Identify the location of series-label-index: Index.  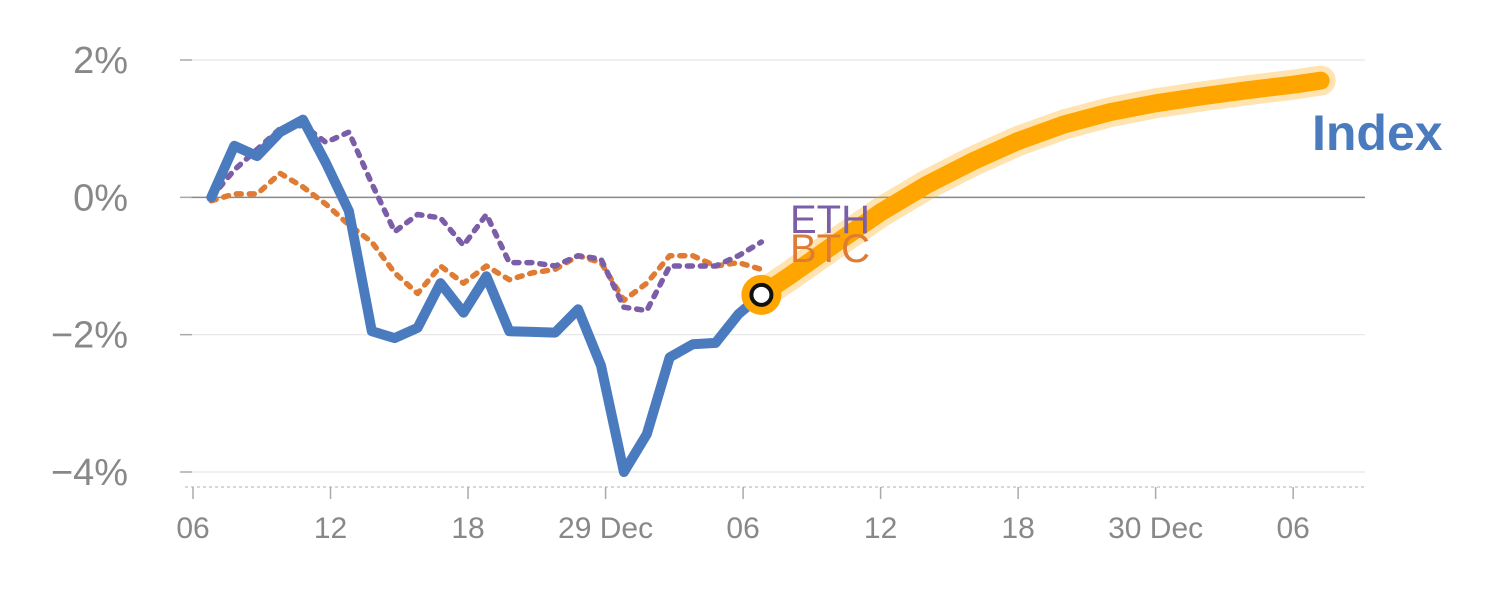
(1377, 133).